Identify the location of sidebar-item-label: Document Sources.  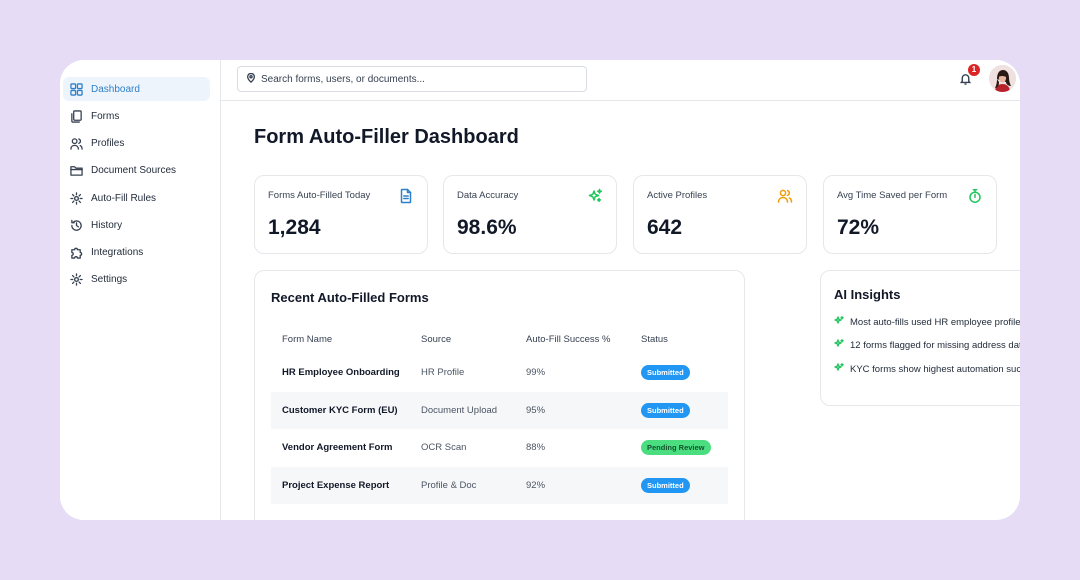
(134, 170).